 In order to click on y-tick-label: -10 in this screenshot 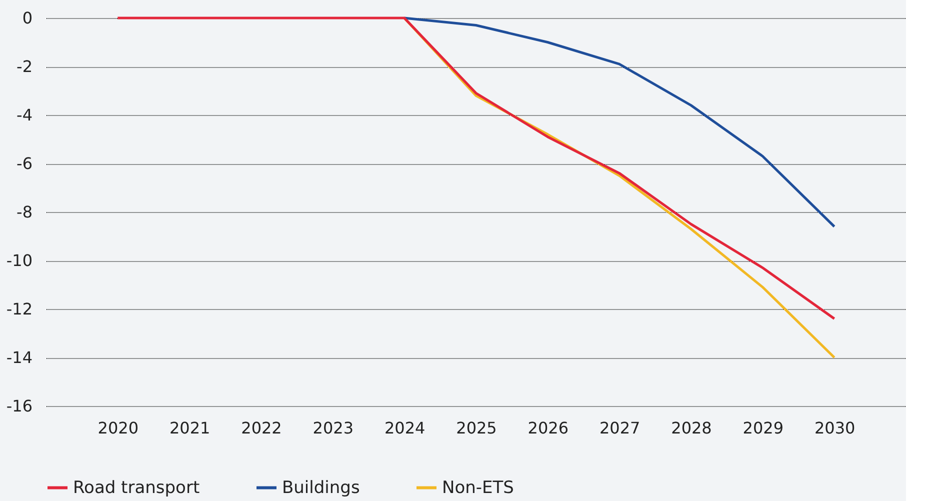, I will do `click(19, 260)`.